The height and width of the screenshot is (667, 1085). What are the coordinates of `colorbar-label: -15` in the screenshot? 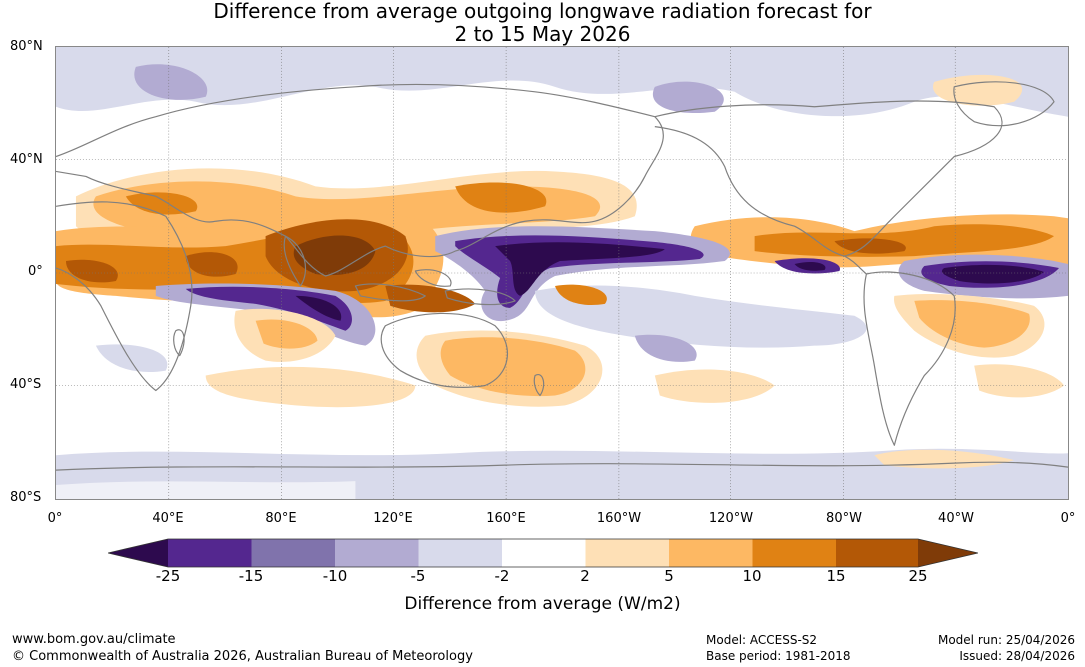 It's located at (251, 576).